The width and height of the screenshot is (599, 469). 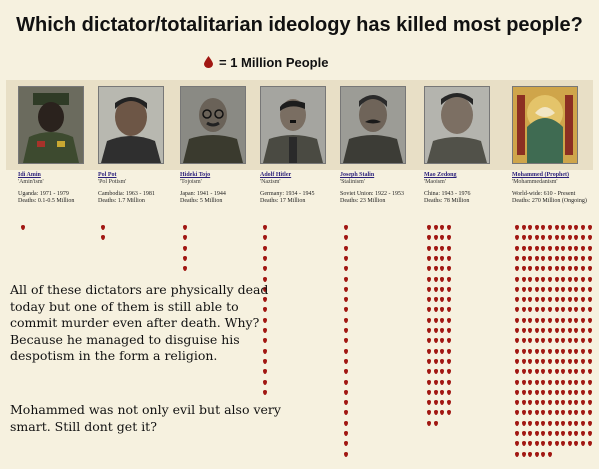 I want to click on dictator-ideology: 'Nazism', so click(x=270, y=182).